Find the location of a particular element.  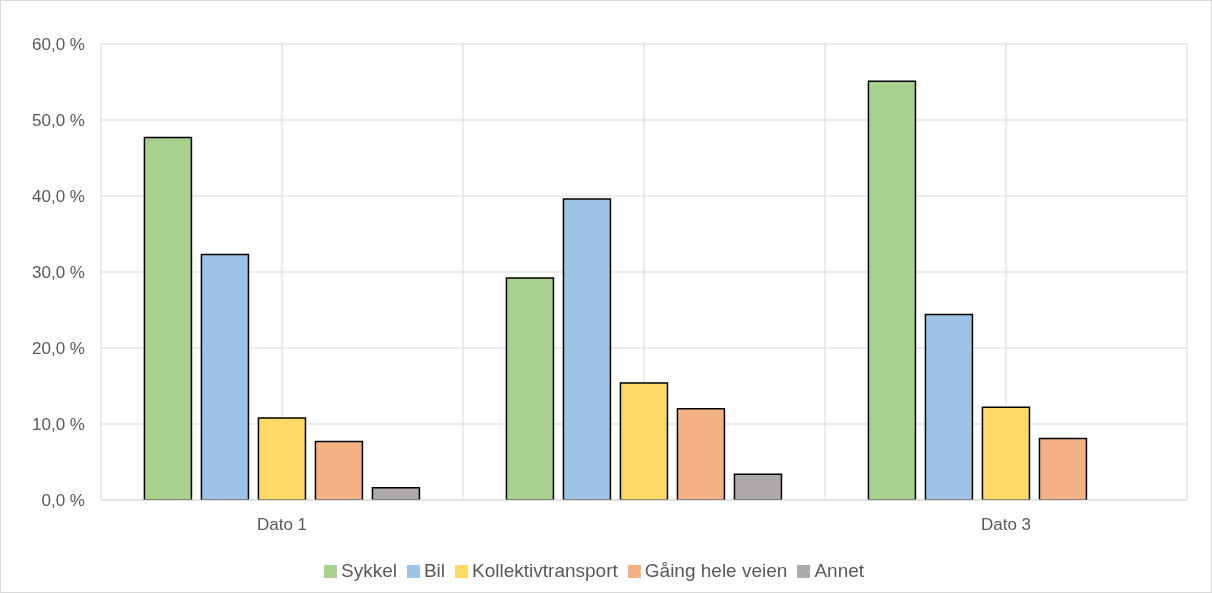

y-tick-label: 30,0 % is located at coordinates (58, 273).